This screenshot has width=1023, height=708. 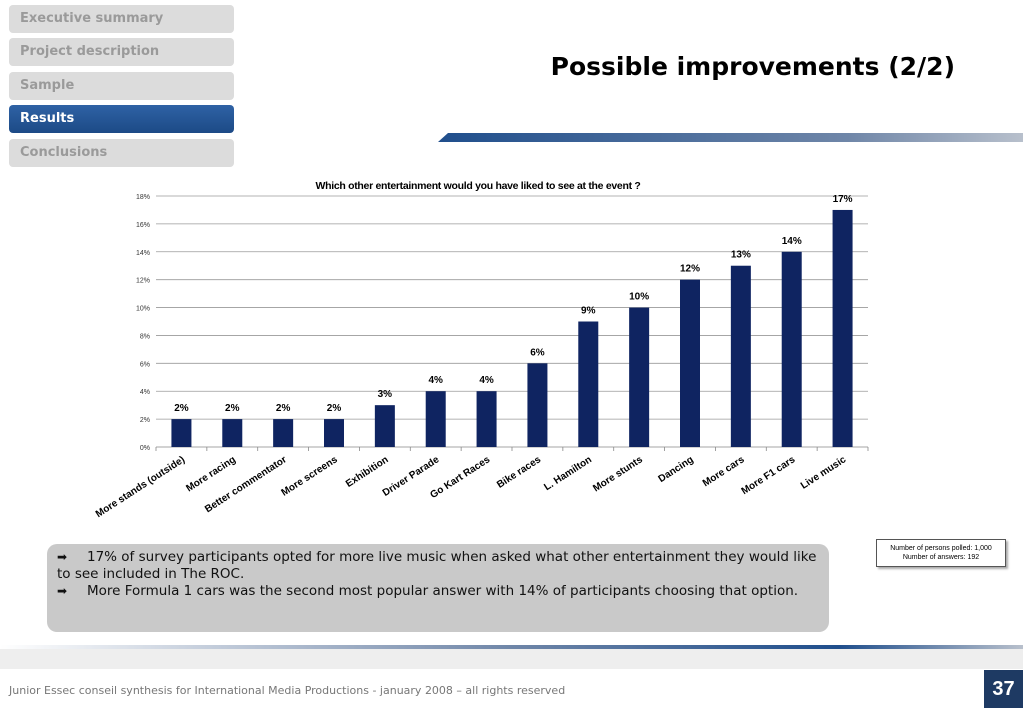 I want to click on category-label: L. Hamilton, so click(x=568, y=473).